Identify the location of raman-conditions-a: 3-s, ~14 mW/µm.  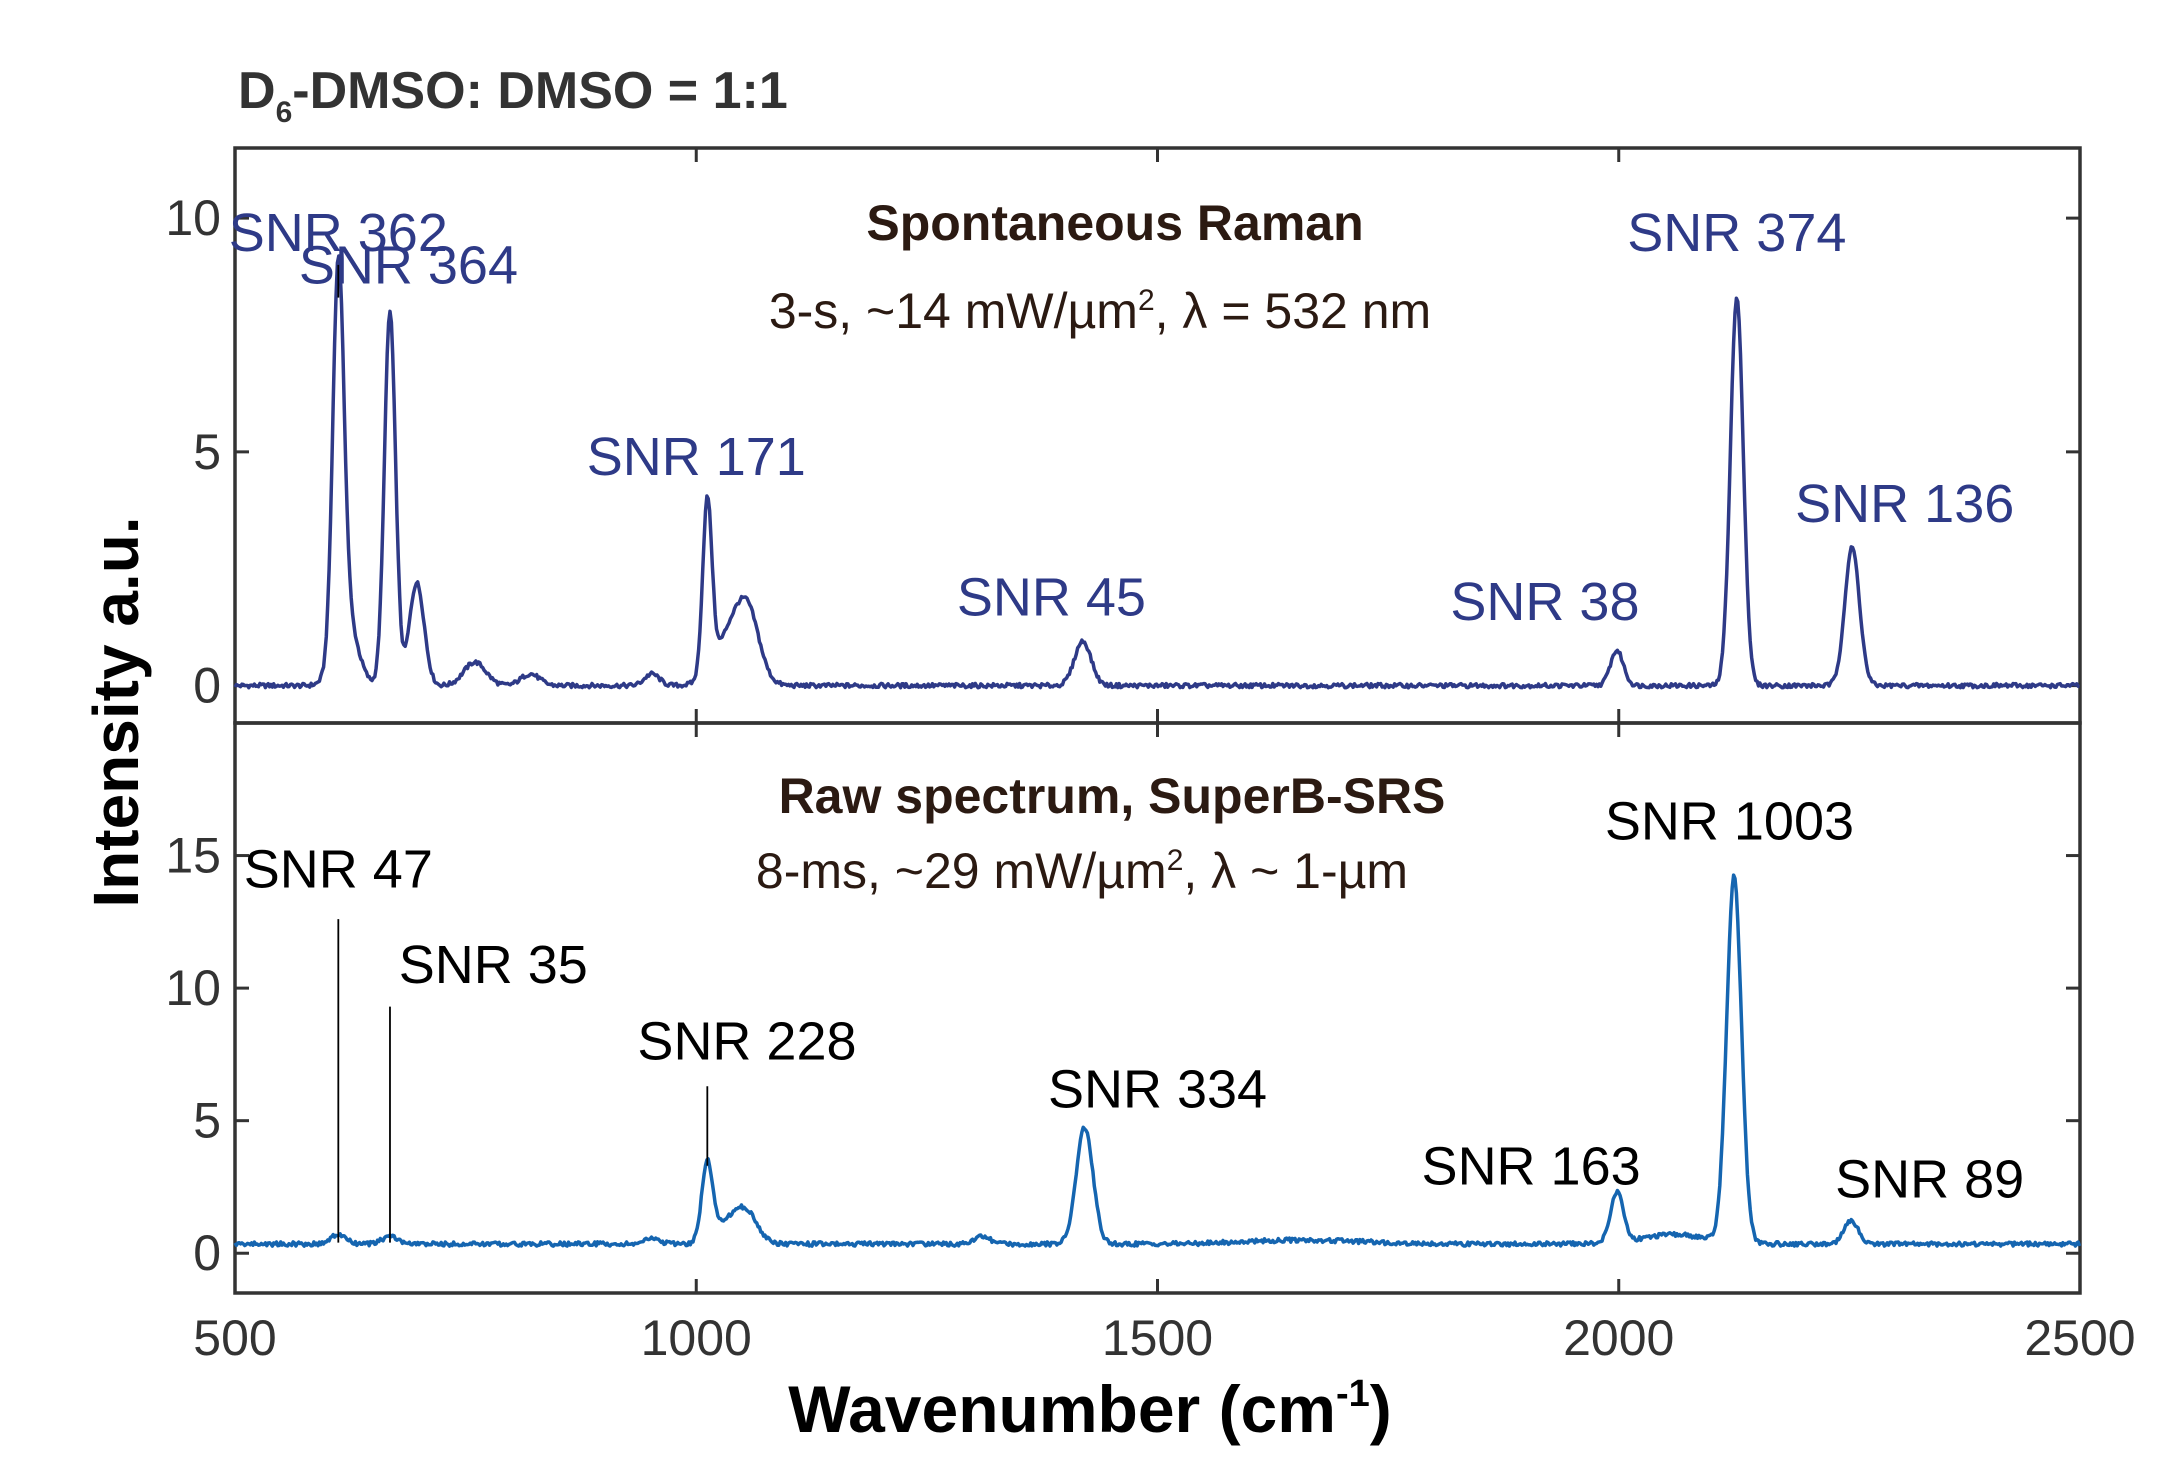
(953, 311).